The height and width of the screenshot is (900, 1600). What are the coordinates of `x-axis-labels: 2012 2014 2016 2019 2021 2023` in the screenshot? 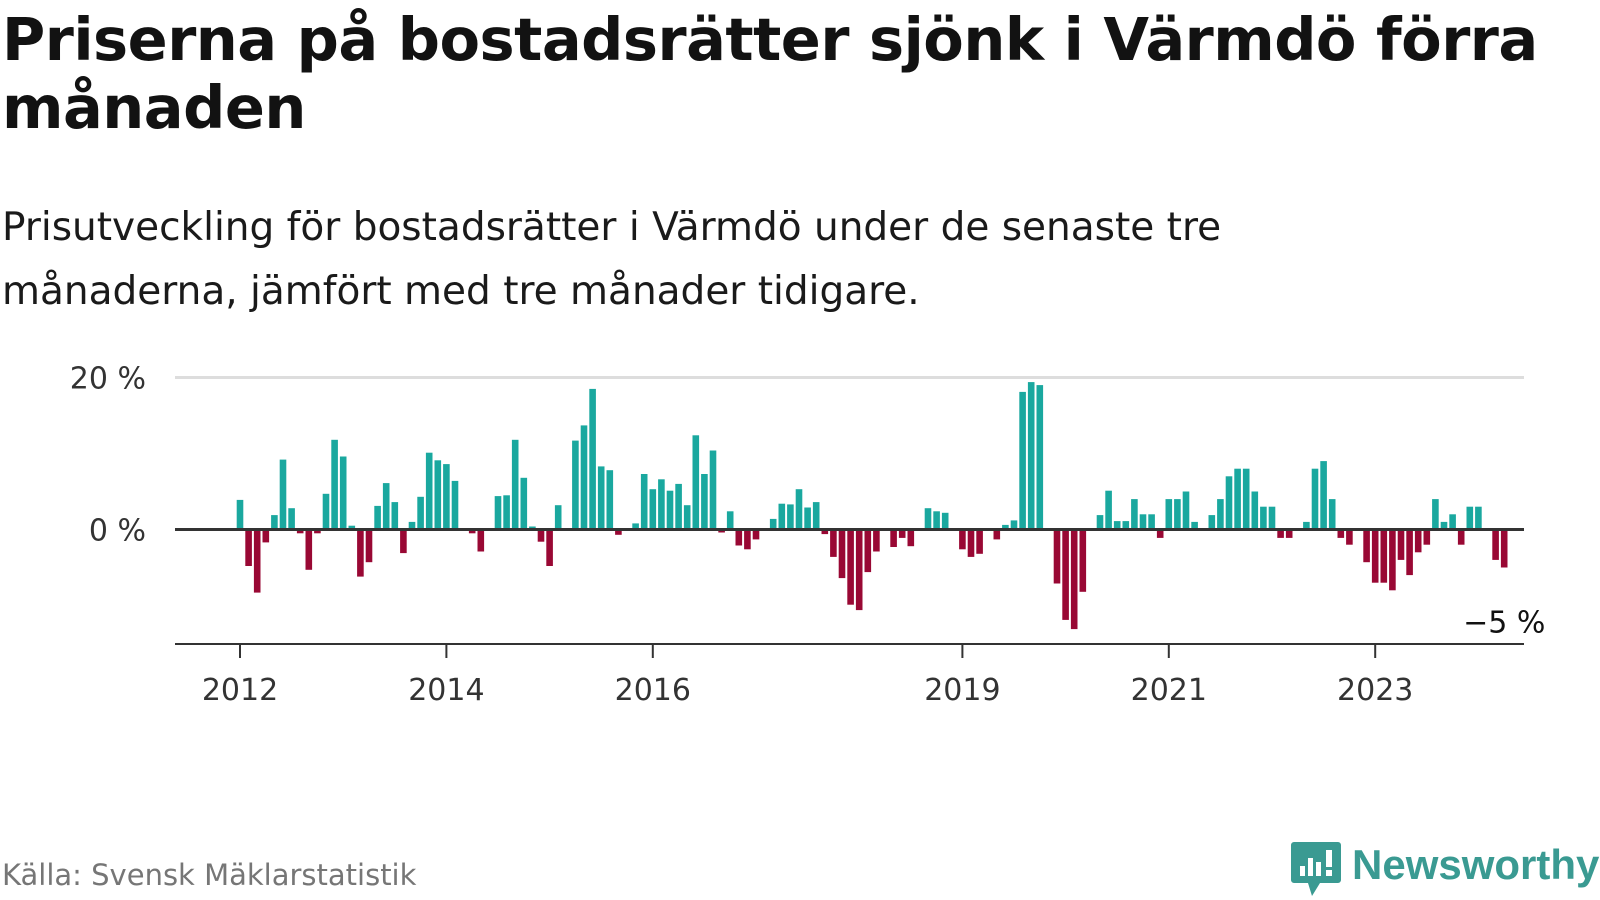 It's located at (807, 676).